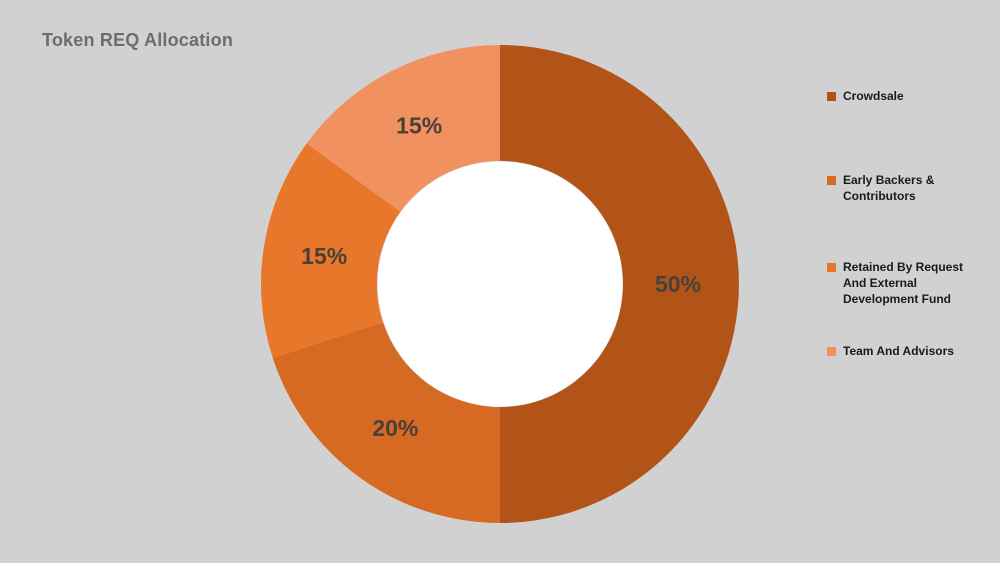 The height and width of the screenshot is (563, 1000). I want to click on donut-hole, so click(500, 284).